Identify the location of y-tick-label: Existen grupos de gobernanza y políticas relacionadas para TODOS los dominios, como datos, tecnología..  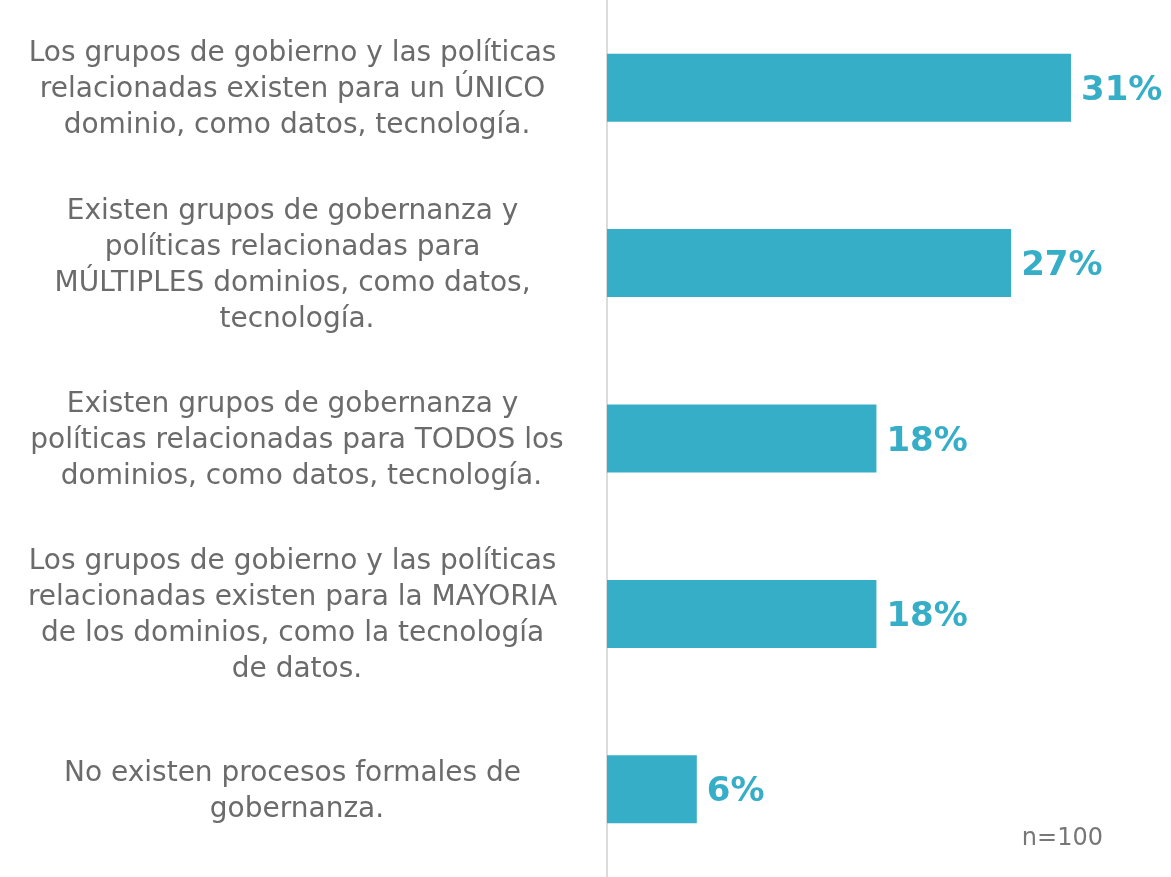
(297, 438).